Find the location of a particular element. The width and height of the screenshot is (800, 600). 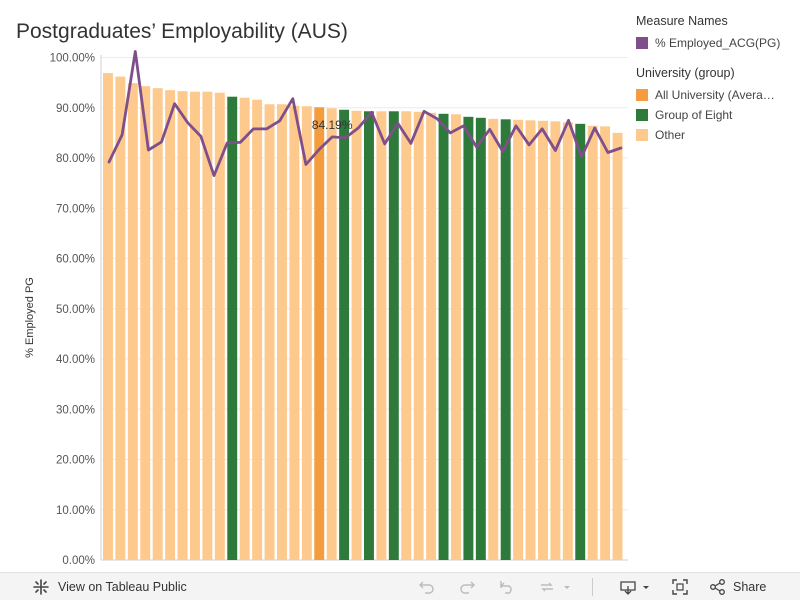

legend-item-group-of-eight: Group of Eight is located at coordinates (716, 115).